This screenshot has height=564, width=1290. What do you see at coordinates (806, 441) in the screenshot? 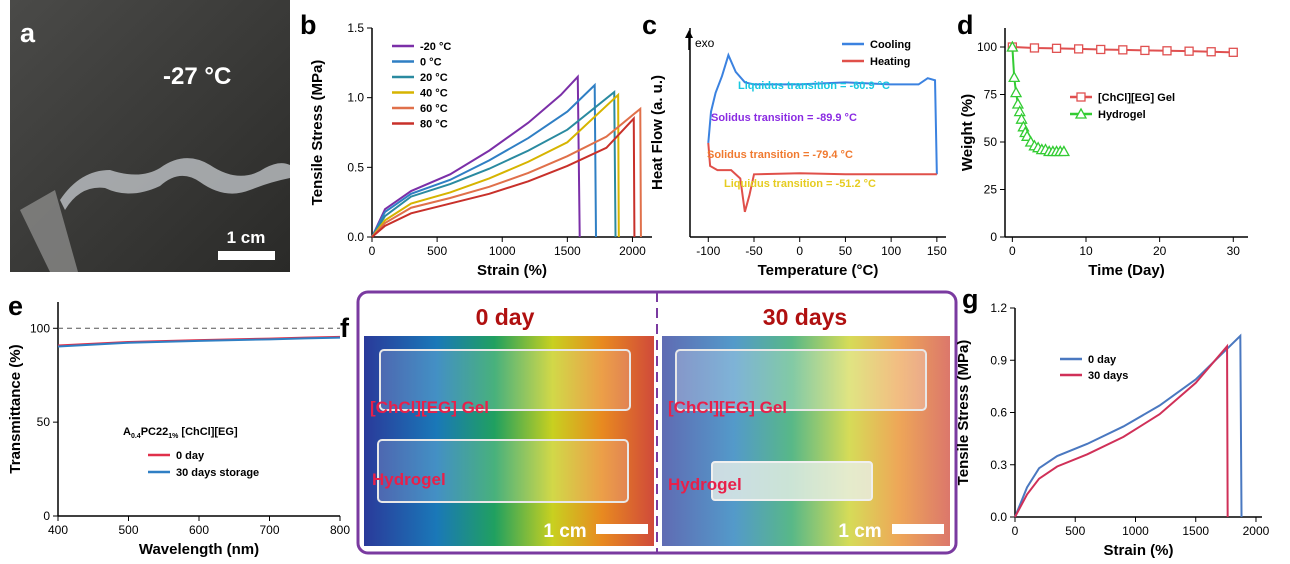
I see `photo-background` at bounding box center [806, 441].